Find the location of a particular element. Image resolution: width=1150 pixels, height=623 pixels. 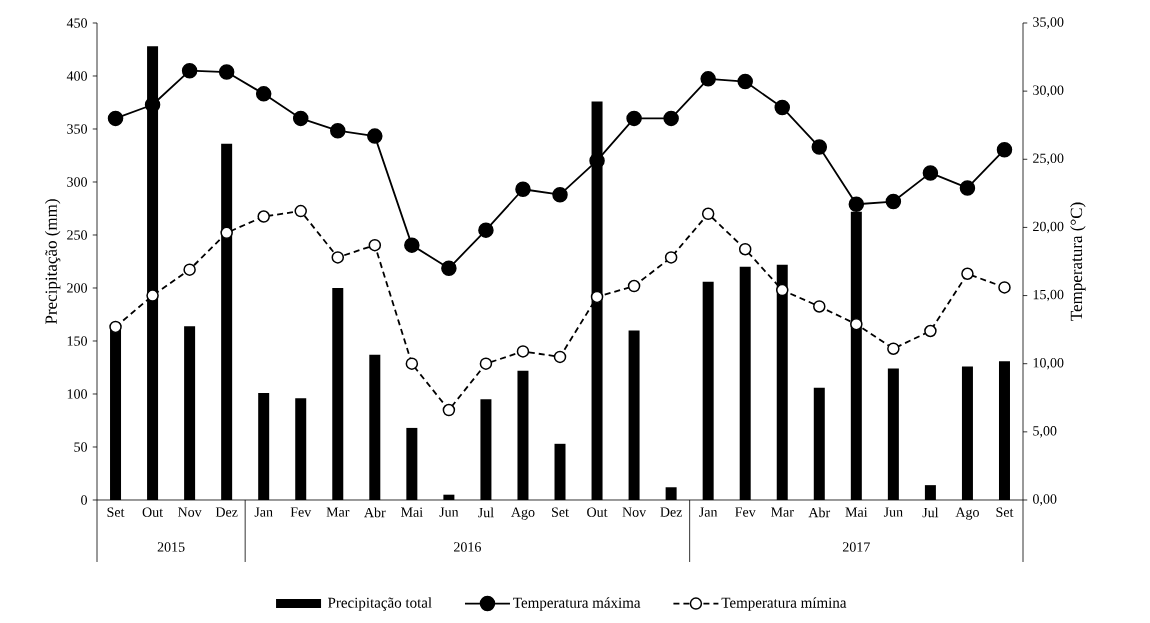

y2-axis-title: Temperatura (°C) is located at coordinates (1078, 261).